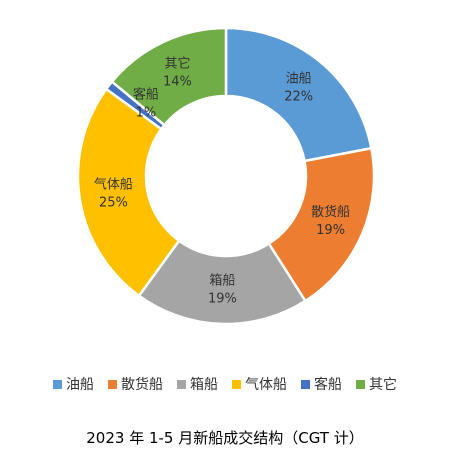 This screenshot has height=469, width=450. Describe the element at coordinates (225, 438) in the screenshot. I see `chart-title: 2023 年 1-5 月新船成交结构（CGT 计）` at that location.